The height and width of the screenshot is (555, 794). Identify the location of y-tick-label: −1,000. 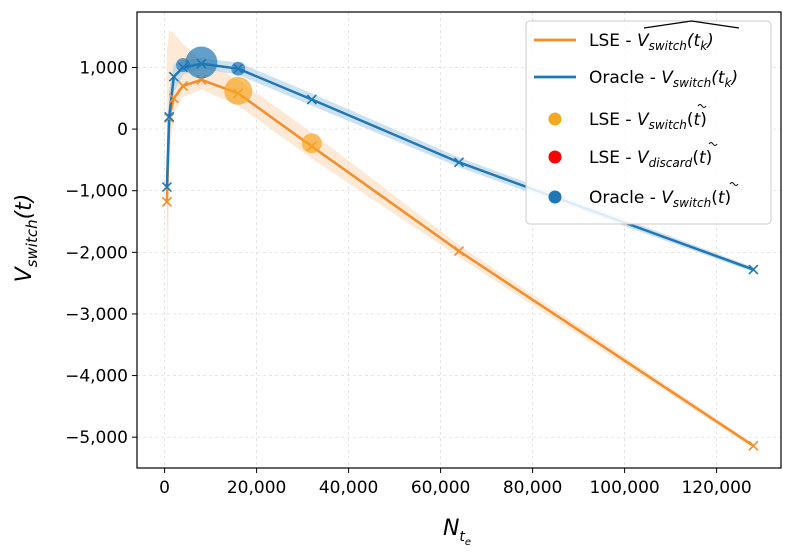
(96, 192).